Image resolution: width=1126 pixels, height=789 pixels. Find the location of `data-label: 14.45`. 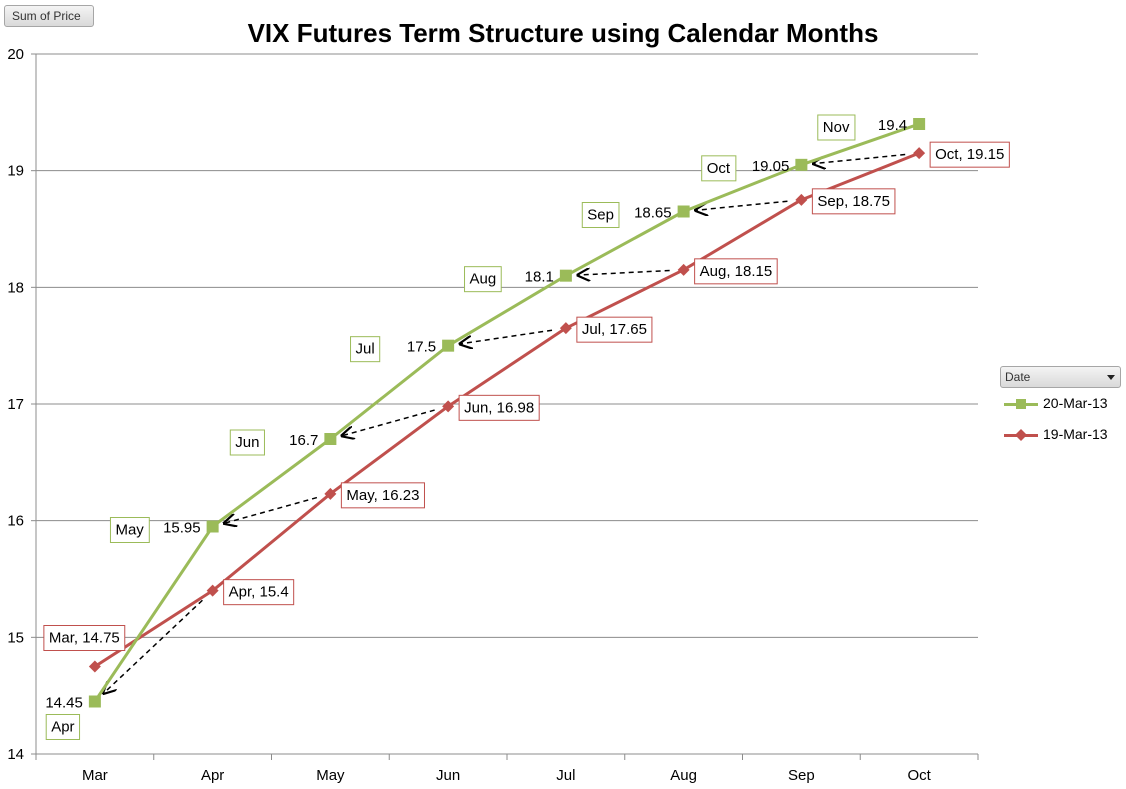

data-label: 14.45 is located at coordinates (64, 703).